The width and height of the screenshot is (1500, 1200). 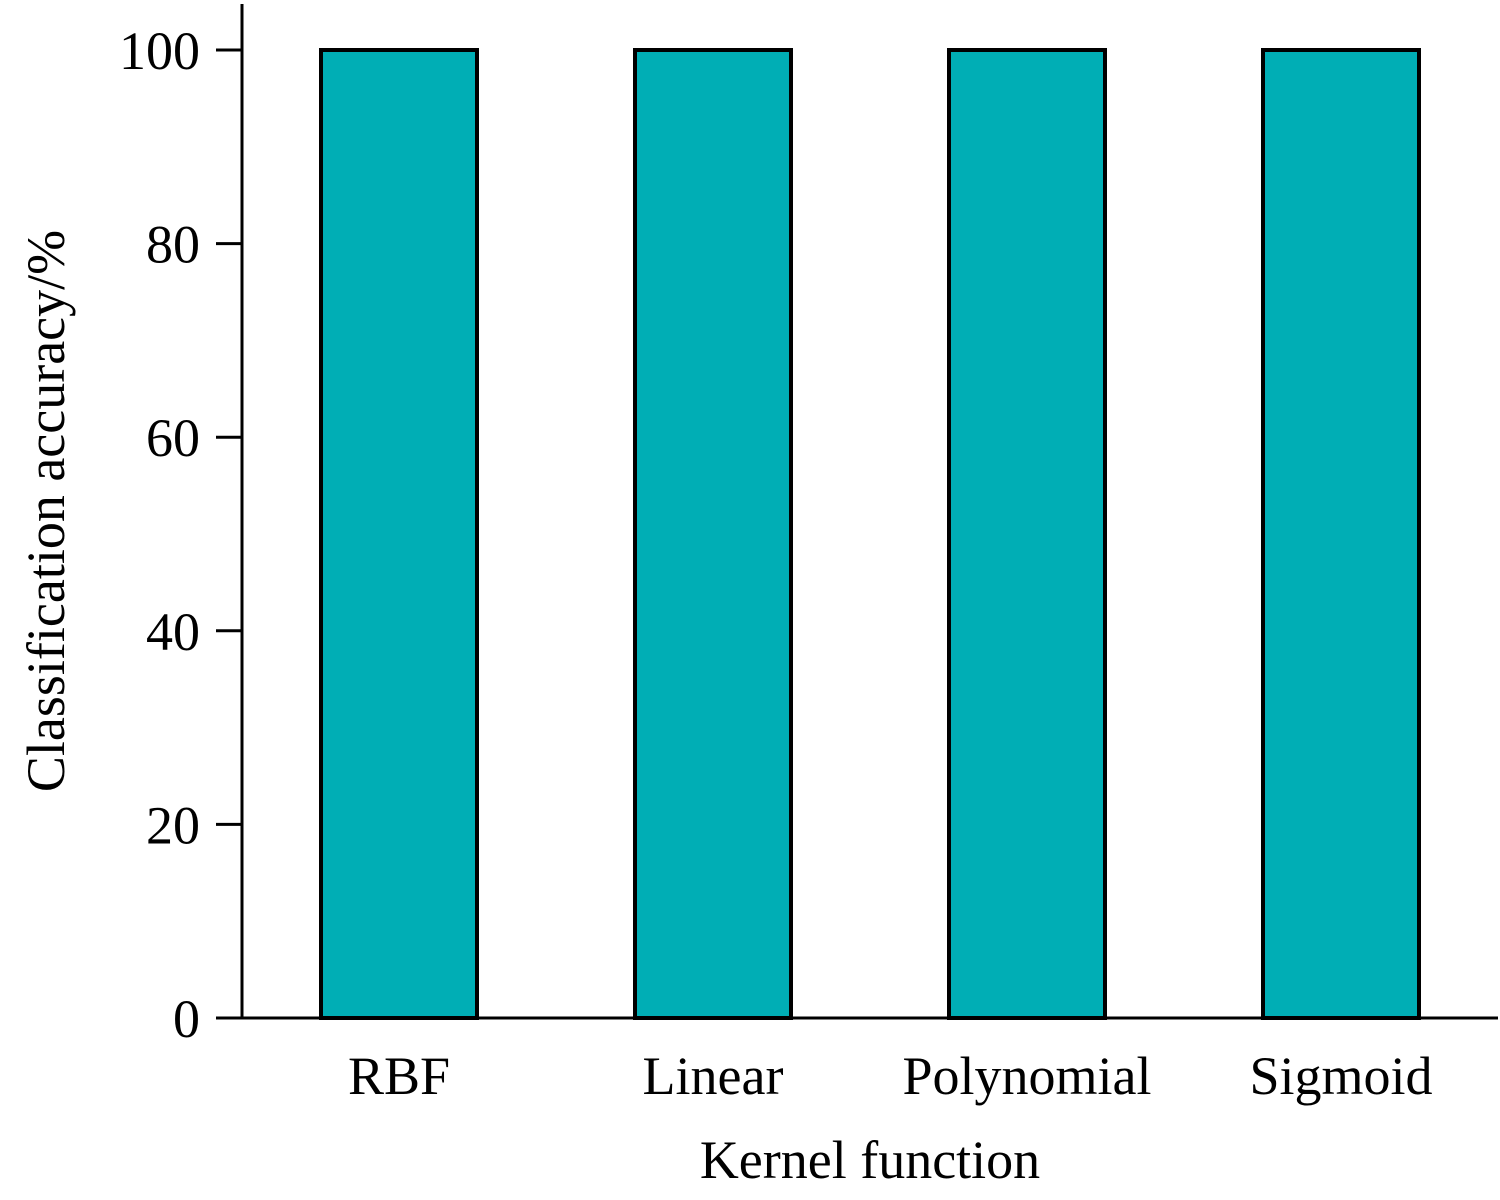 What do you see at coordinates (399, 534) in the screenshot?
I see `bar-rbf` at bounding box center [399, 534].